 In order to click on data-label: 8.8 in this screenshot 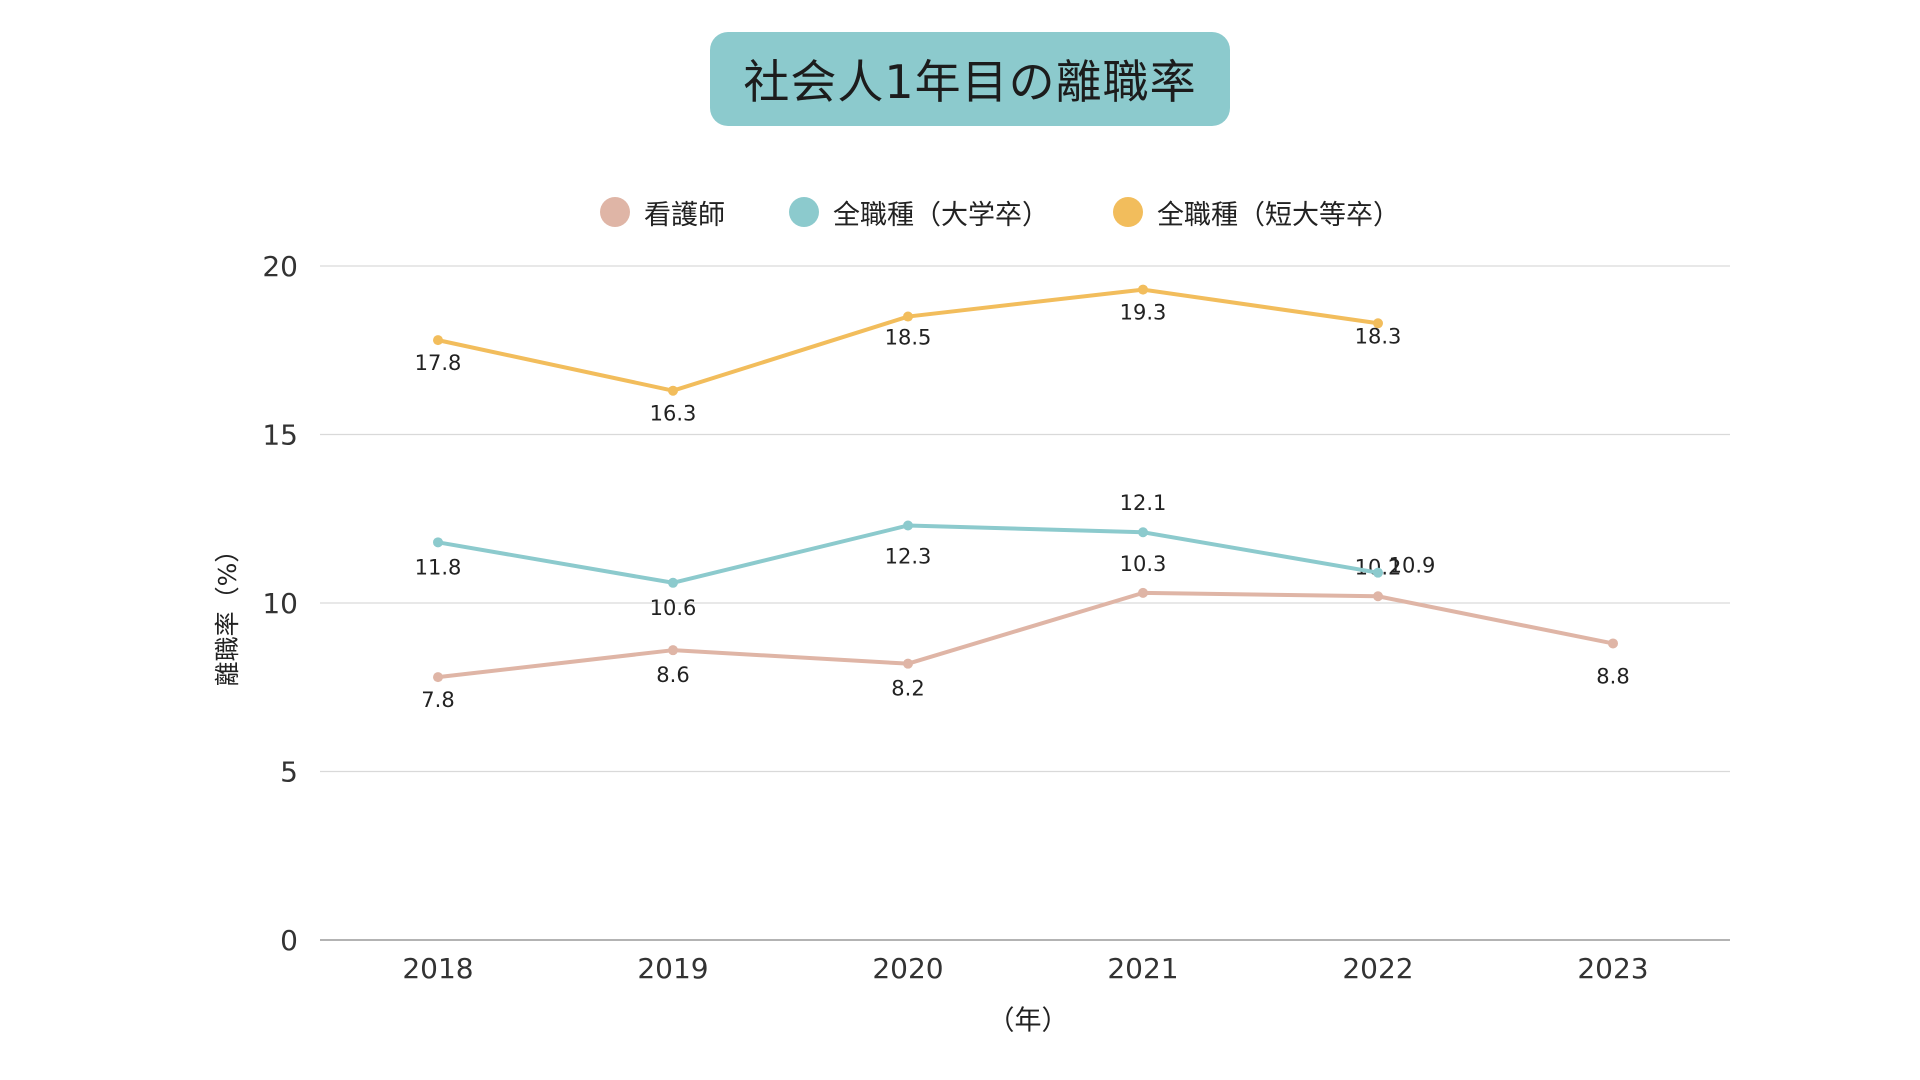, I will do `click(1612, 676)`.